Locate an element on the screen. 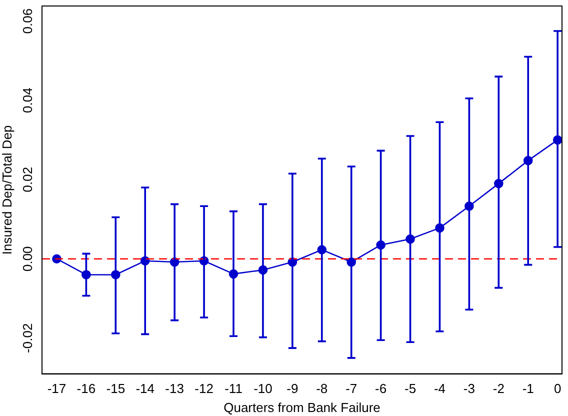 The height and width of the screenshot is (416, 568). x-tick-label: -5 is located at coordinates (410, 388).